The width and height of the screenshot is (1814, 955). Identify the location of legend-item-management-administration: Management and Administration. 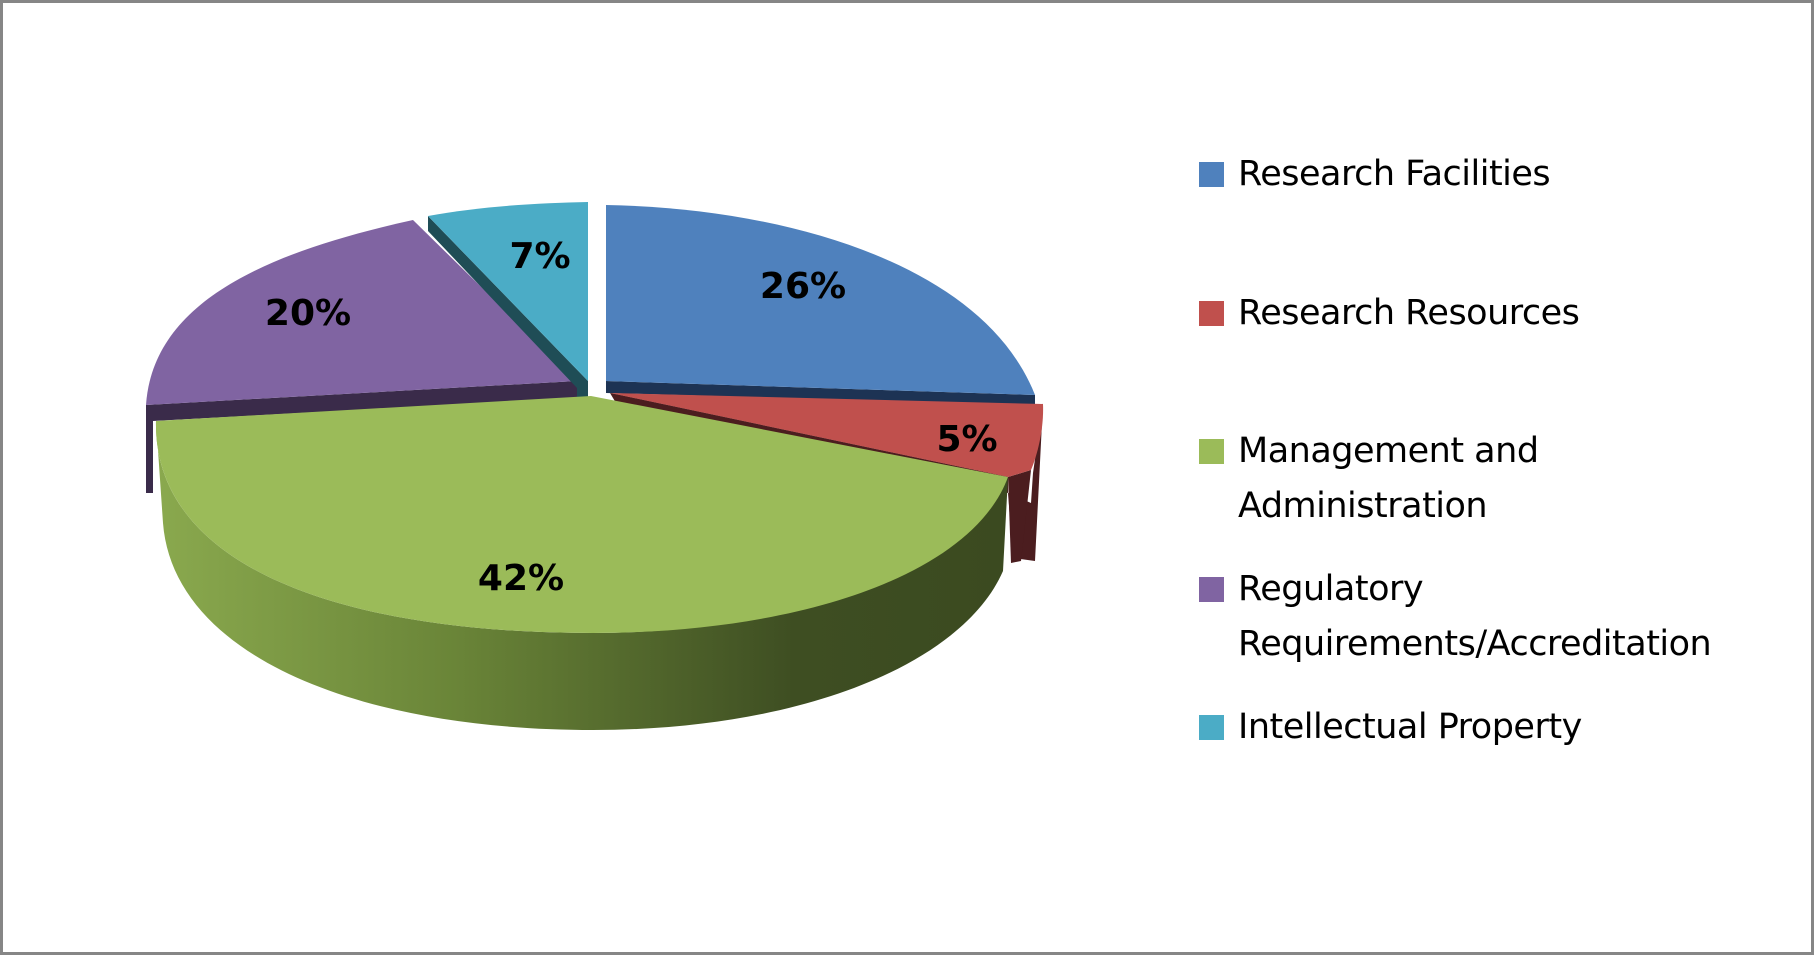
(1369, 479).